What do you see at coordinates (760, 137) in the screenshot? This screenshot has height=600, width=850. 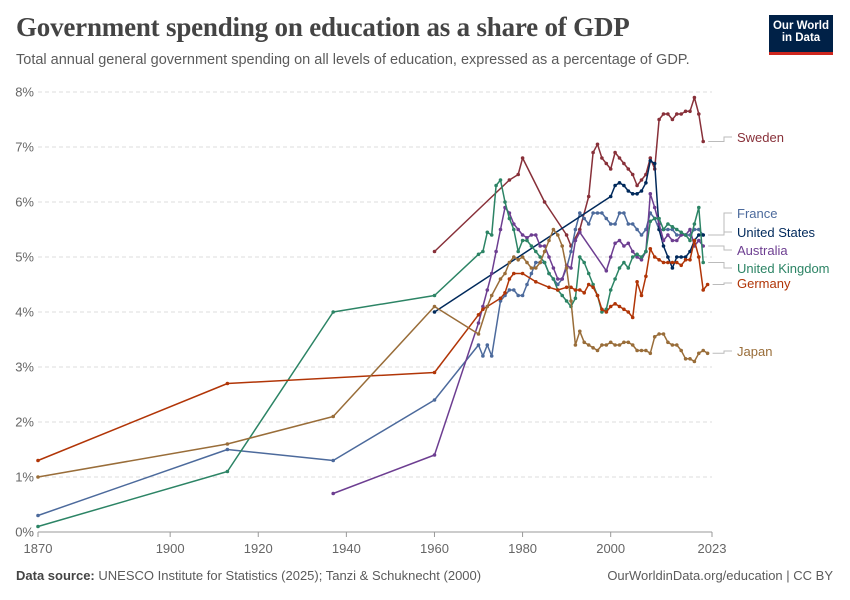 I see `series-label-sweden: Sweden` at bounding box center [760, 137].